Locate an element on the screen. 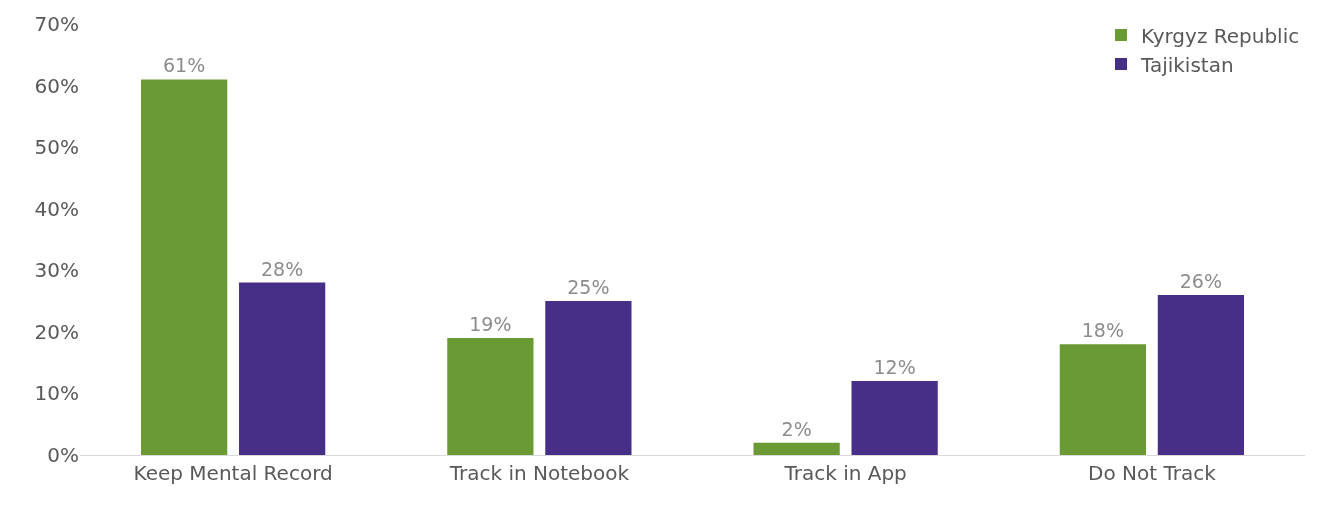 Image resolution: width=1325 pixels, height=505 pixels. data-label: 18% is located at coordinates (1102, 330).